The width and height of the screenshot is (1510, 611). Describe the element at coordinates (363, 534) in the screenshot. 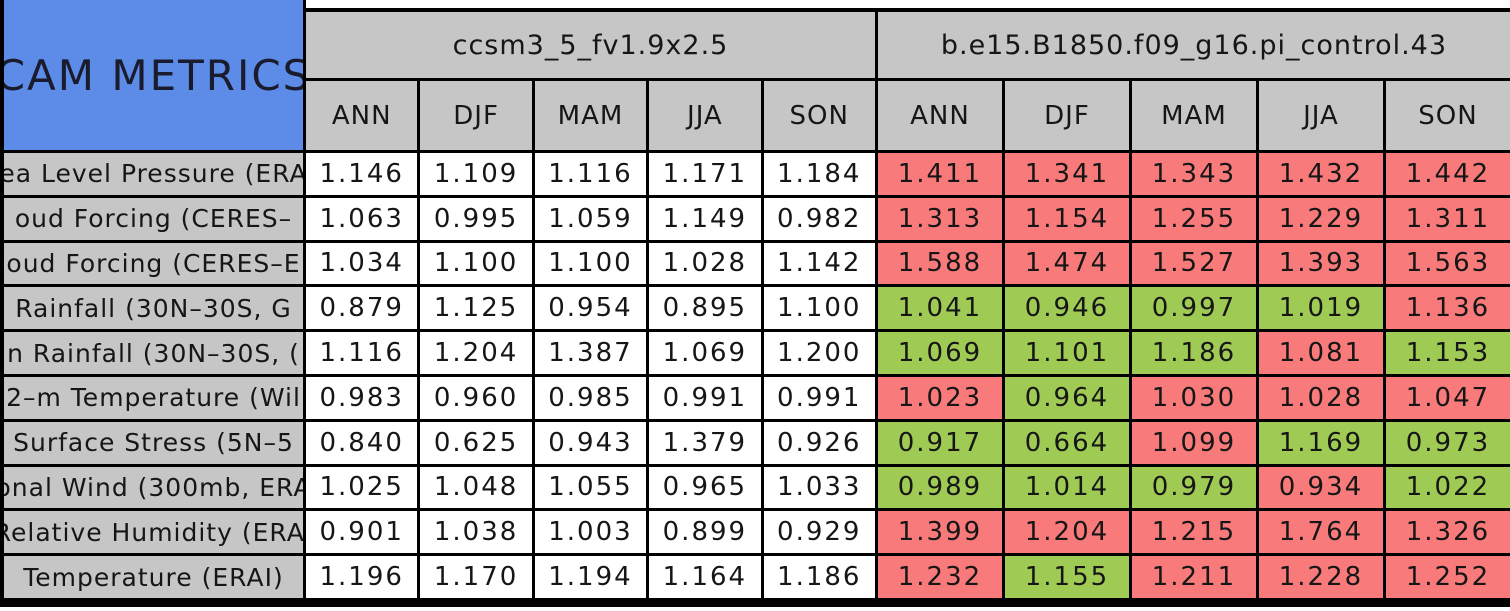

I see `model1-value-cell: 0.901` at that location.